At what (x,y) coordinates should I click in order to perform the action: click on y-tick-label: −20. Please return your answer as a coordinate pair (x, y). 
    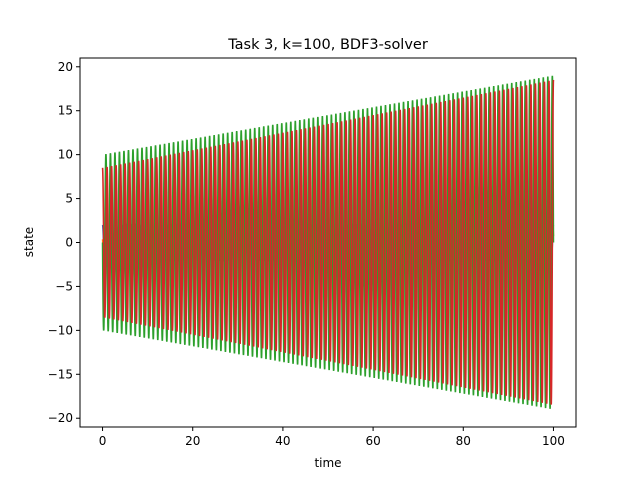
    Looking at the image, I should click on (60, 418).